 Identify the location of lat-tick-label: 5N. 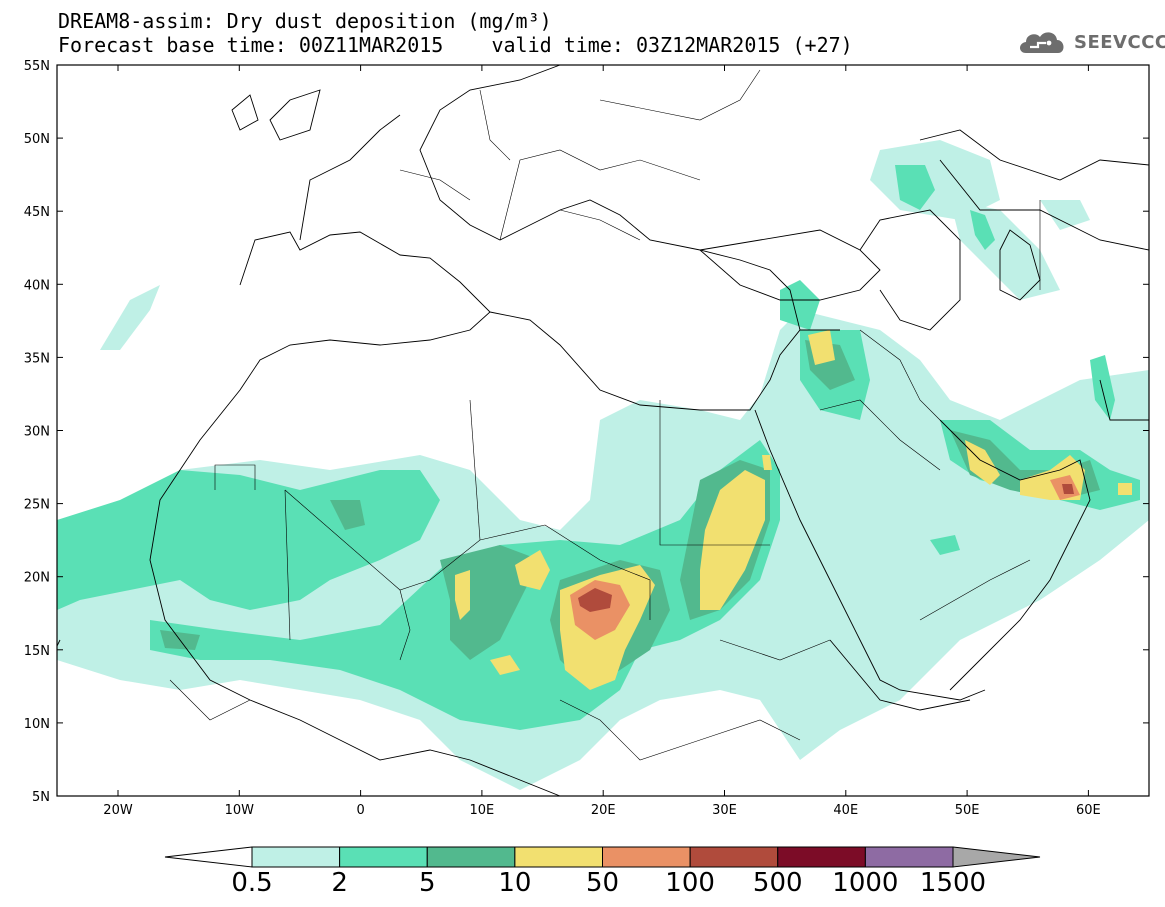
(41, 797).